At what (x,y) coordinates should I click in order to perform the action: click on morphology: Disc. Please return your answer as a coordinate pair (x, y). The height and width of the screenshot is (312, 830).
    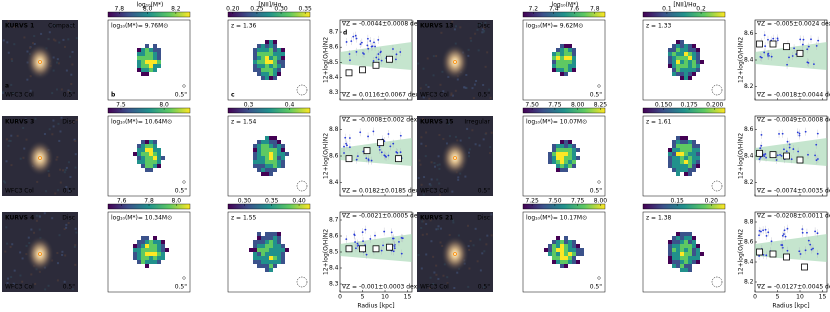
    Looking at the image, I should click on (68, 122).